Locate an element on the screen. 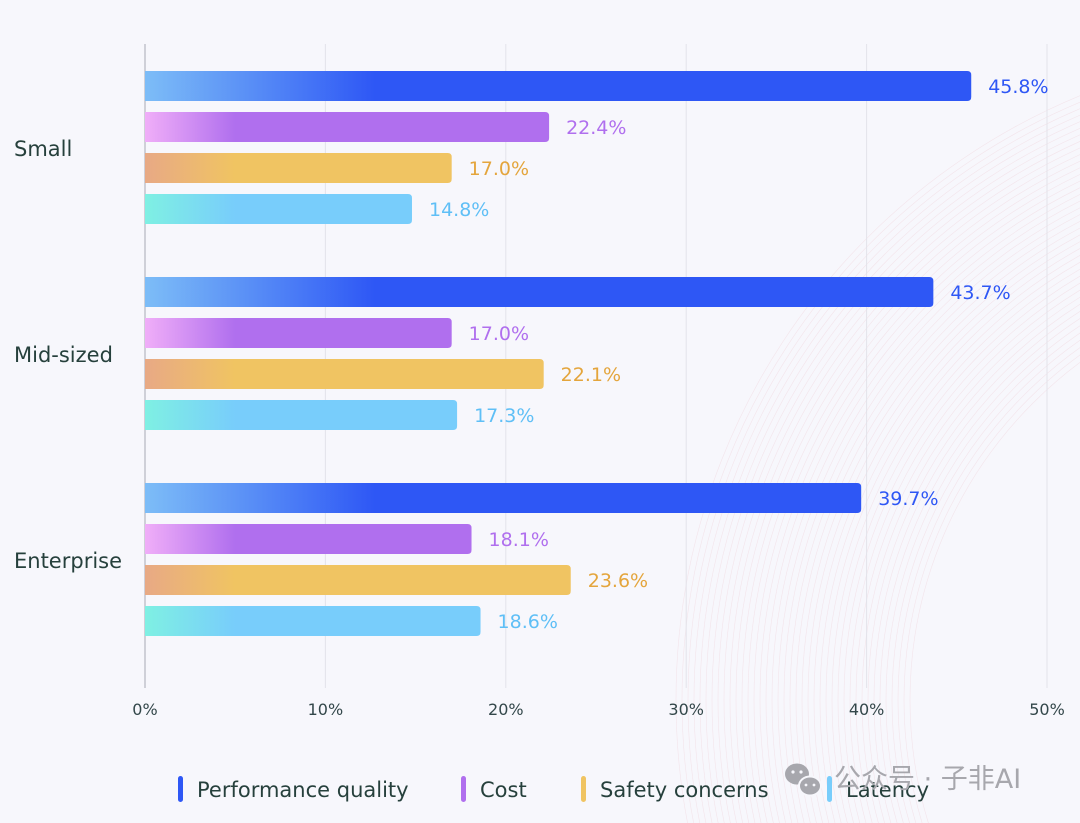  bar-latency-small is located at coordinates (278, 209).